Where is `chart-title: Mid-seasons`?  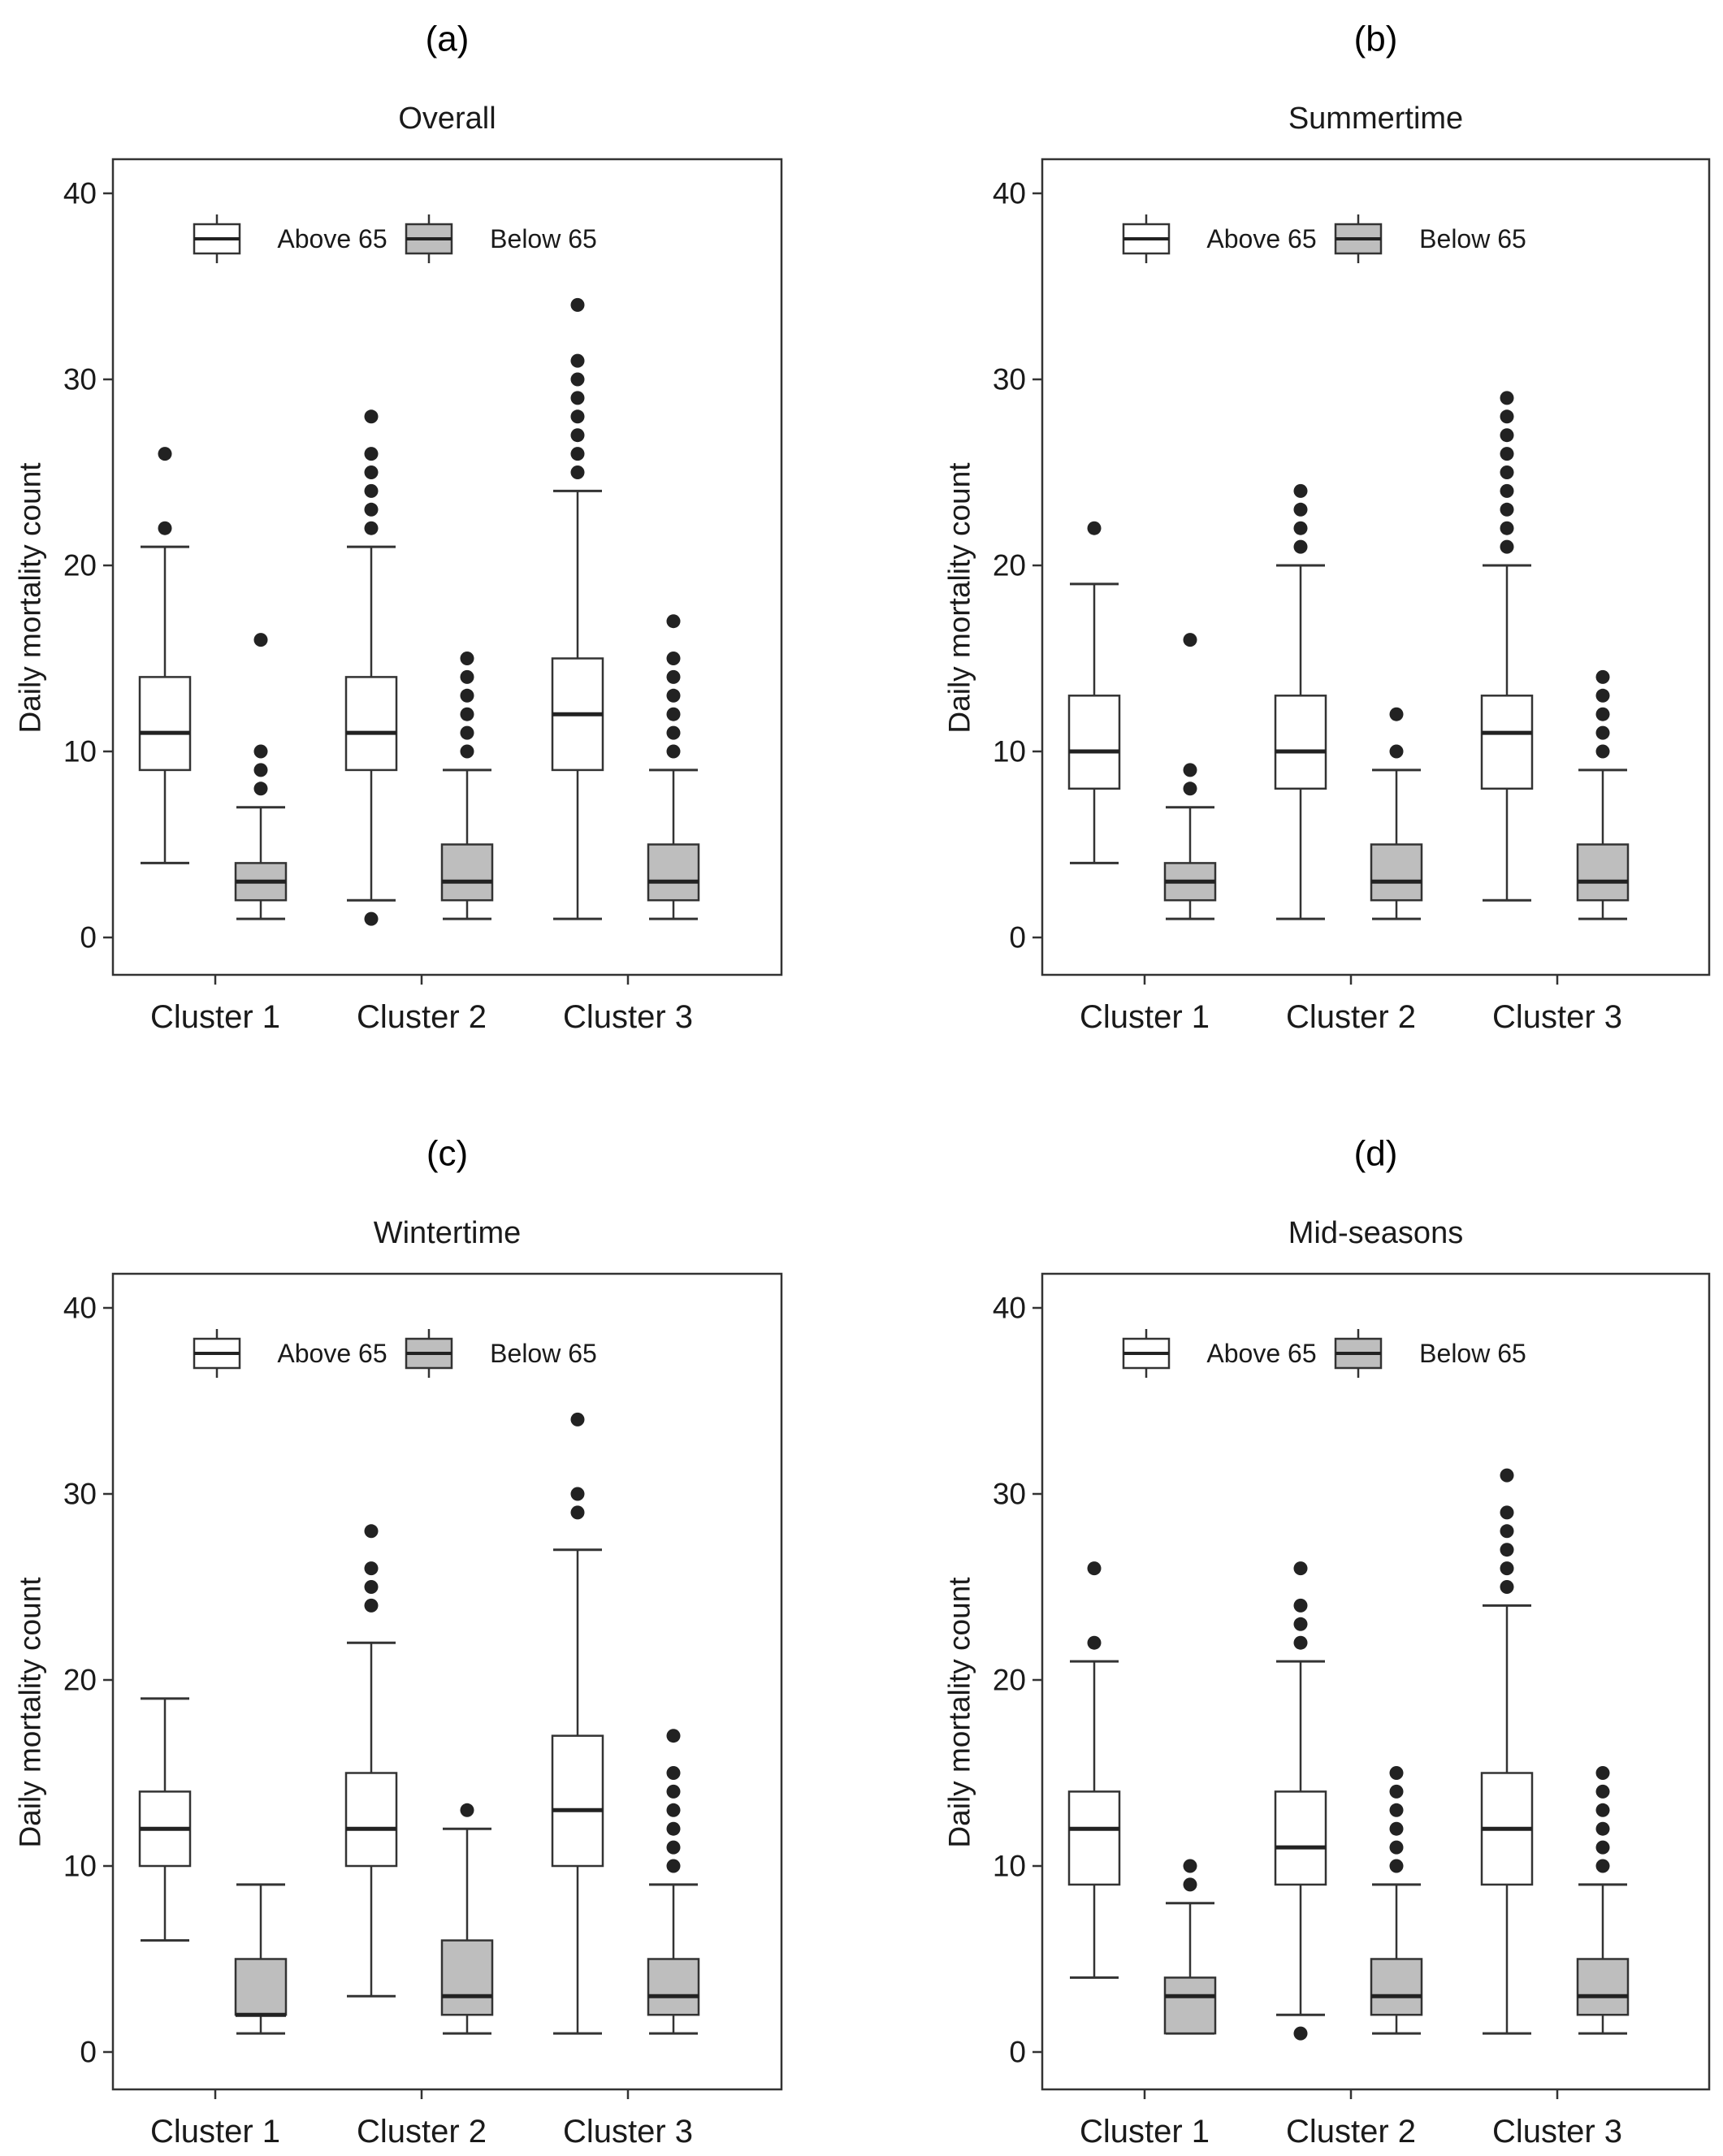 chart-title: Mid-seasons is located at coordinates (1375, 1233).